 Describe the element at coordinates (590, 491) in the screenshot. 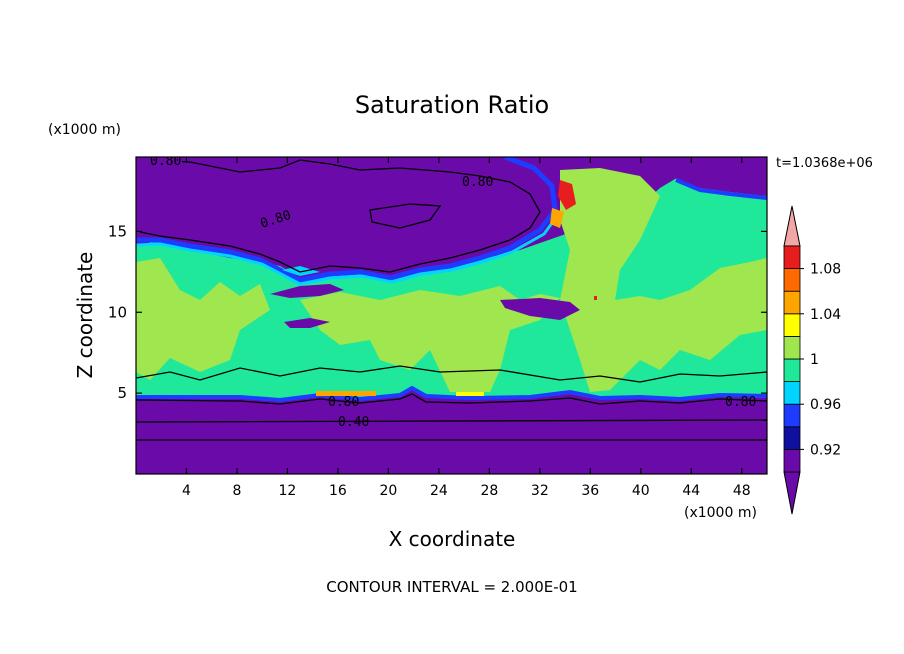

I see `x-tick-label: 36` at that location.